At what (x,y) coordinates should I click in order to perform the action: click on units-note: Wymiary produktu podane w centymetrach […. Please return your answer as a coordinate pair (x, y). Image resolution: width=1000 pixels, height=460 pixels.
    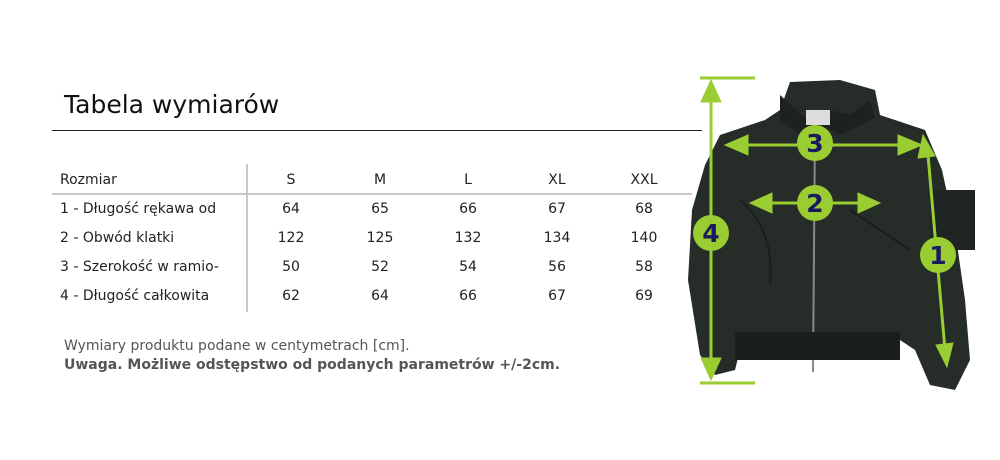
    Looking at the image, I should click on (237, 346).